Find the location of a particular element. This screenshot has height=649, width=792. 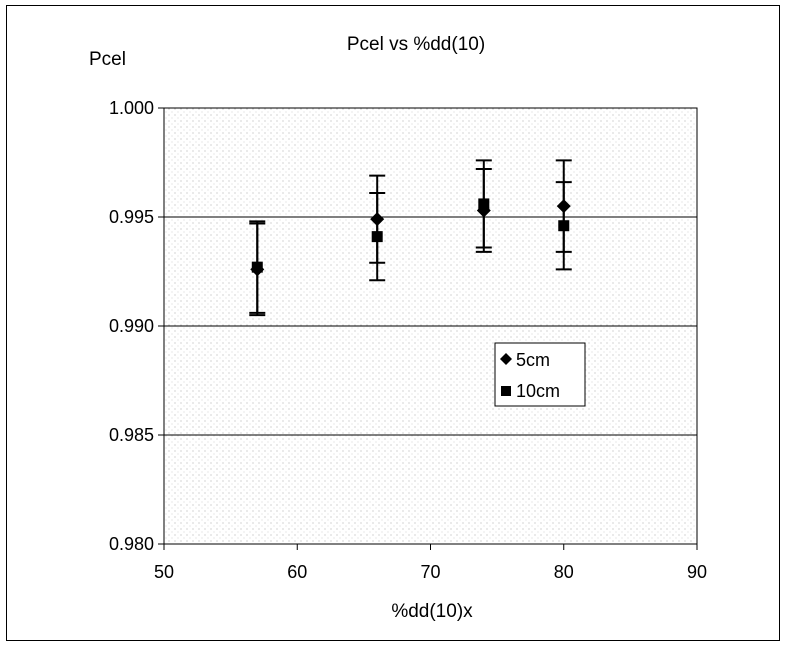

legend-diamond-icon is located at coordinates (506, 359).